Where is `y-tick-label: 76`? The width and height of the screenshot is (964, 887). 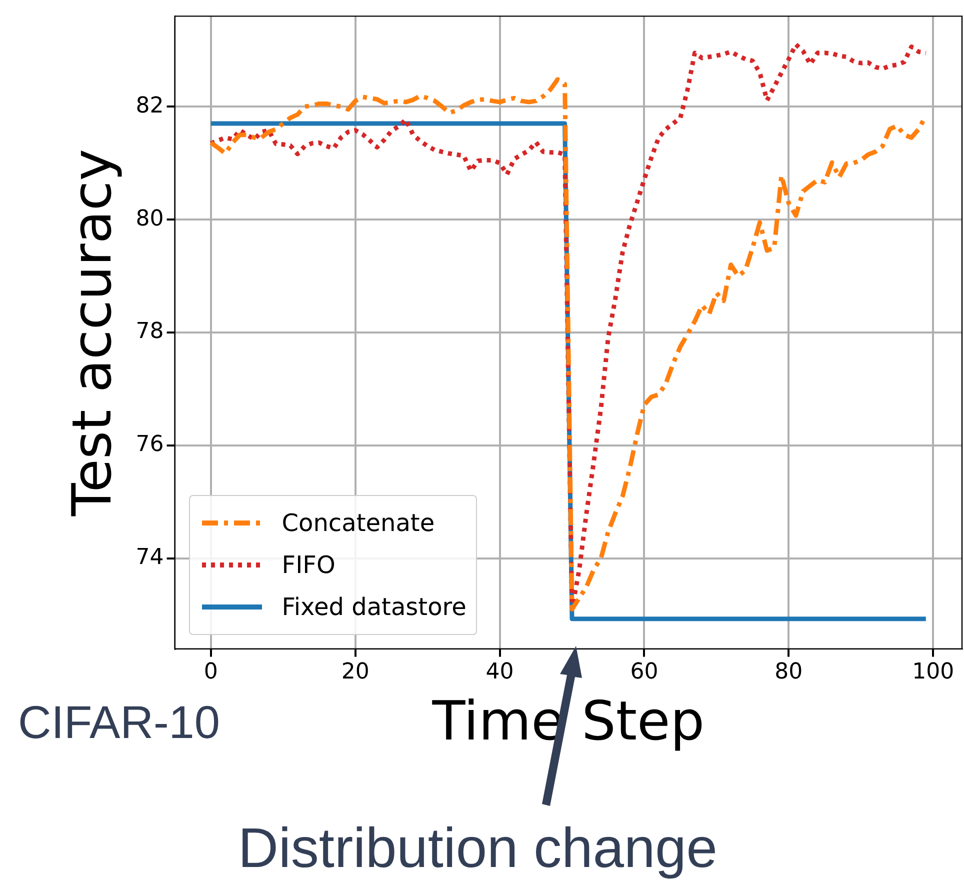 y-tick-label: 76 is located at coordinates (150, 445).